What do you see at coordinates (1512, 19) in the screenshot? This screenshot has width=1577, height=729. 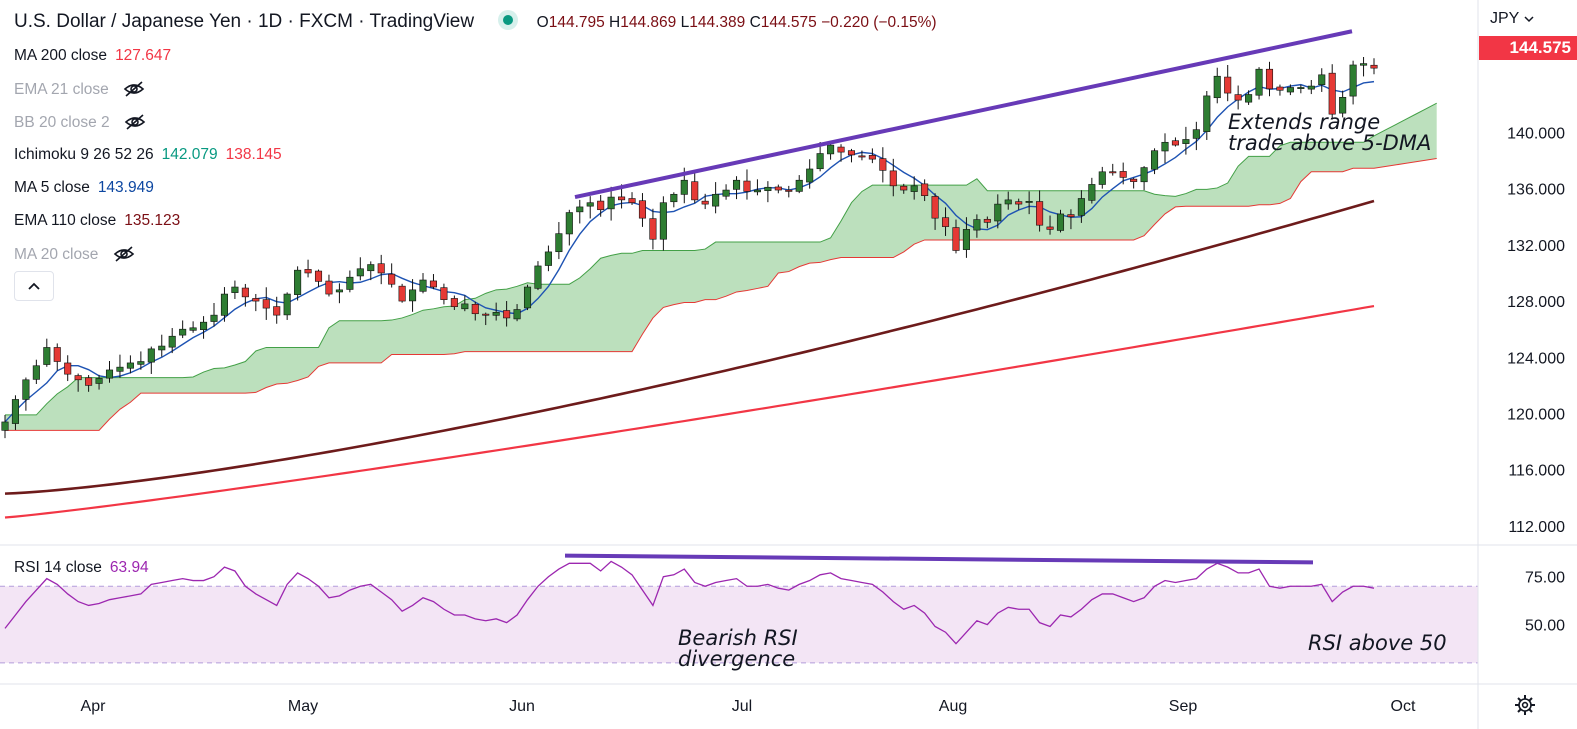 I see `currency-selector: JPY` at bounding box center [1512, 19].